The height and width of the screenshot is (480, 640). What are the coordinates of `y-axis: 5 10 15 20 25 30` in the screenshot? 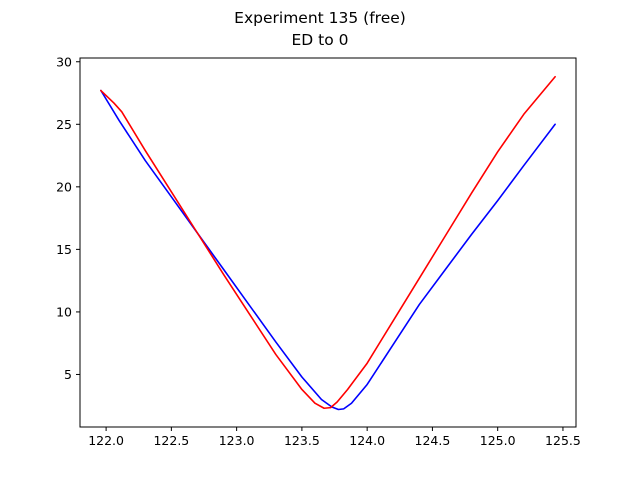 It's located at (68, 218).